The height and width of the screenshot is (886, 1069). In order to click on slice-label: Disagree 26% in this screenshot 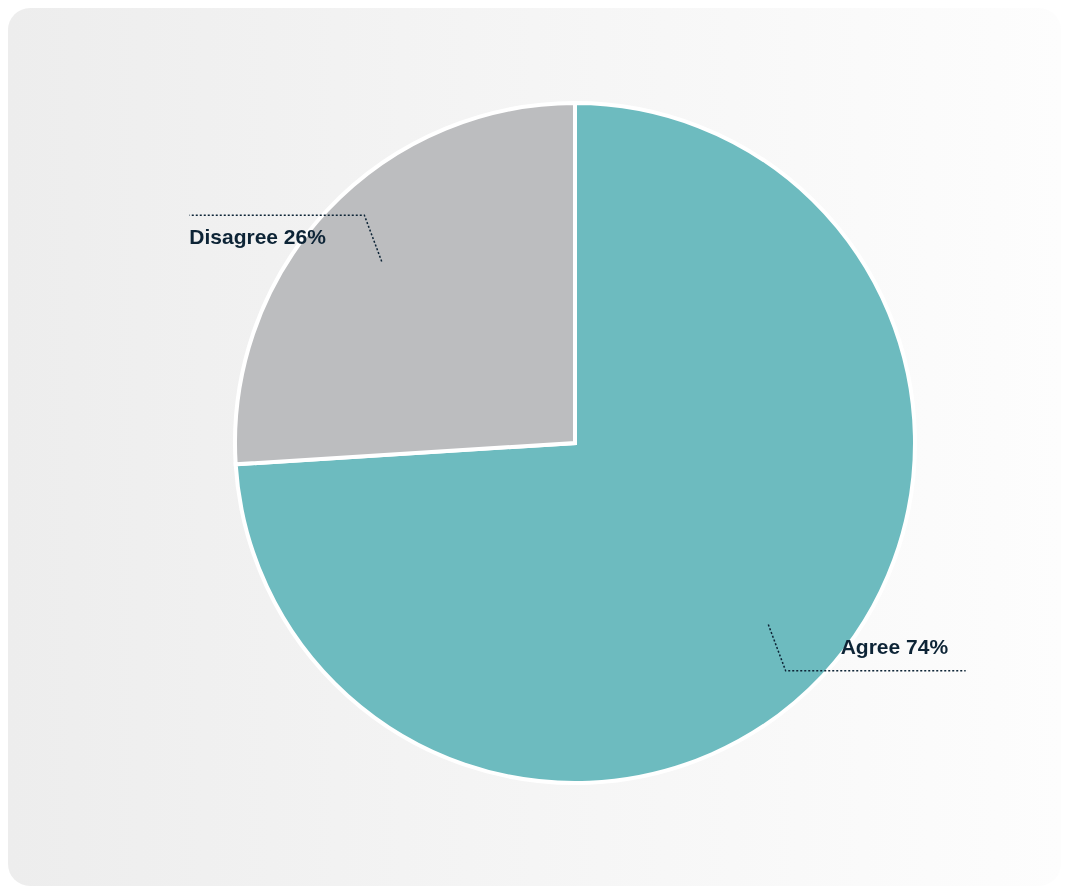, I will do `click(258, 237)`.